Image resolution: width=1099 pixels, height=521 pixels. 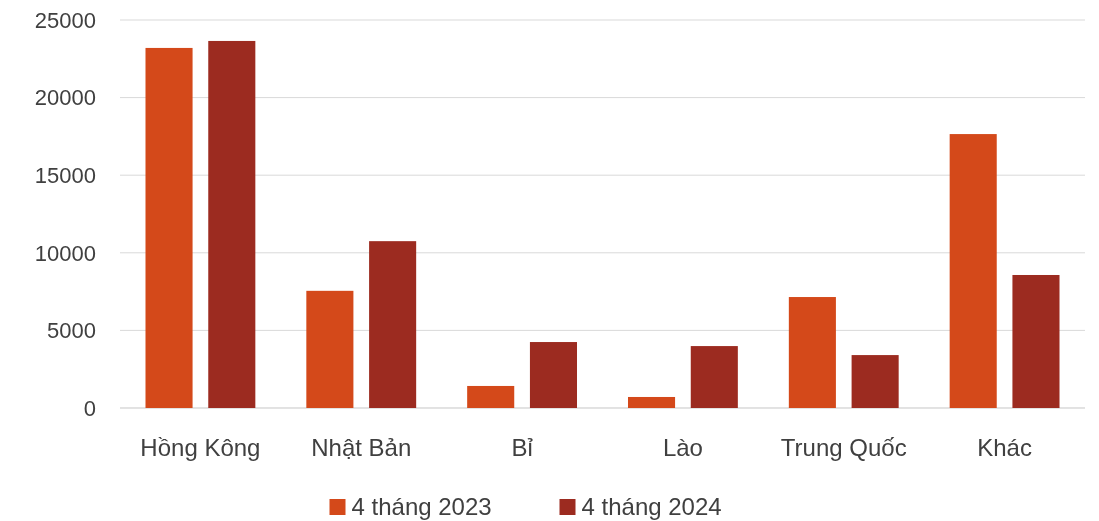 I want to click on x-tick-label: Khác, so click(x=1004, y=447).